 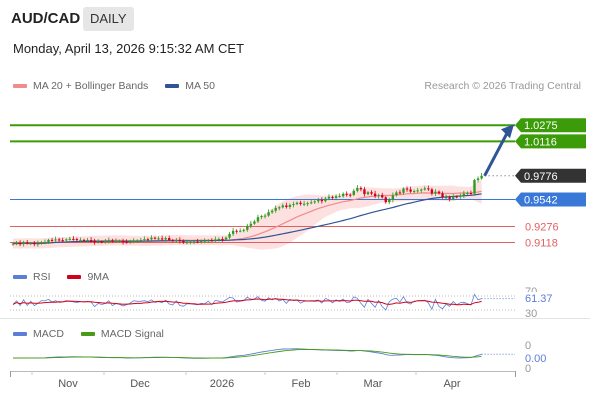 What do you see at coordinates (540, 142) in the screenshot?
I see `price-tag-label: 1.0116` at bounding box center [540, 142].